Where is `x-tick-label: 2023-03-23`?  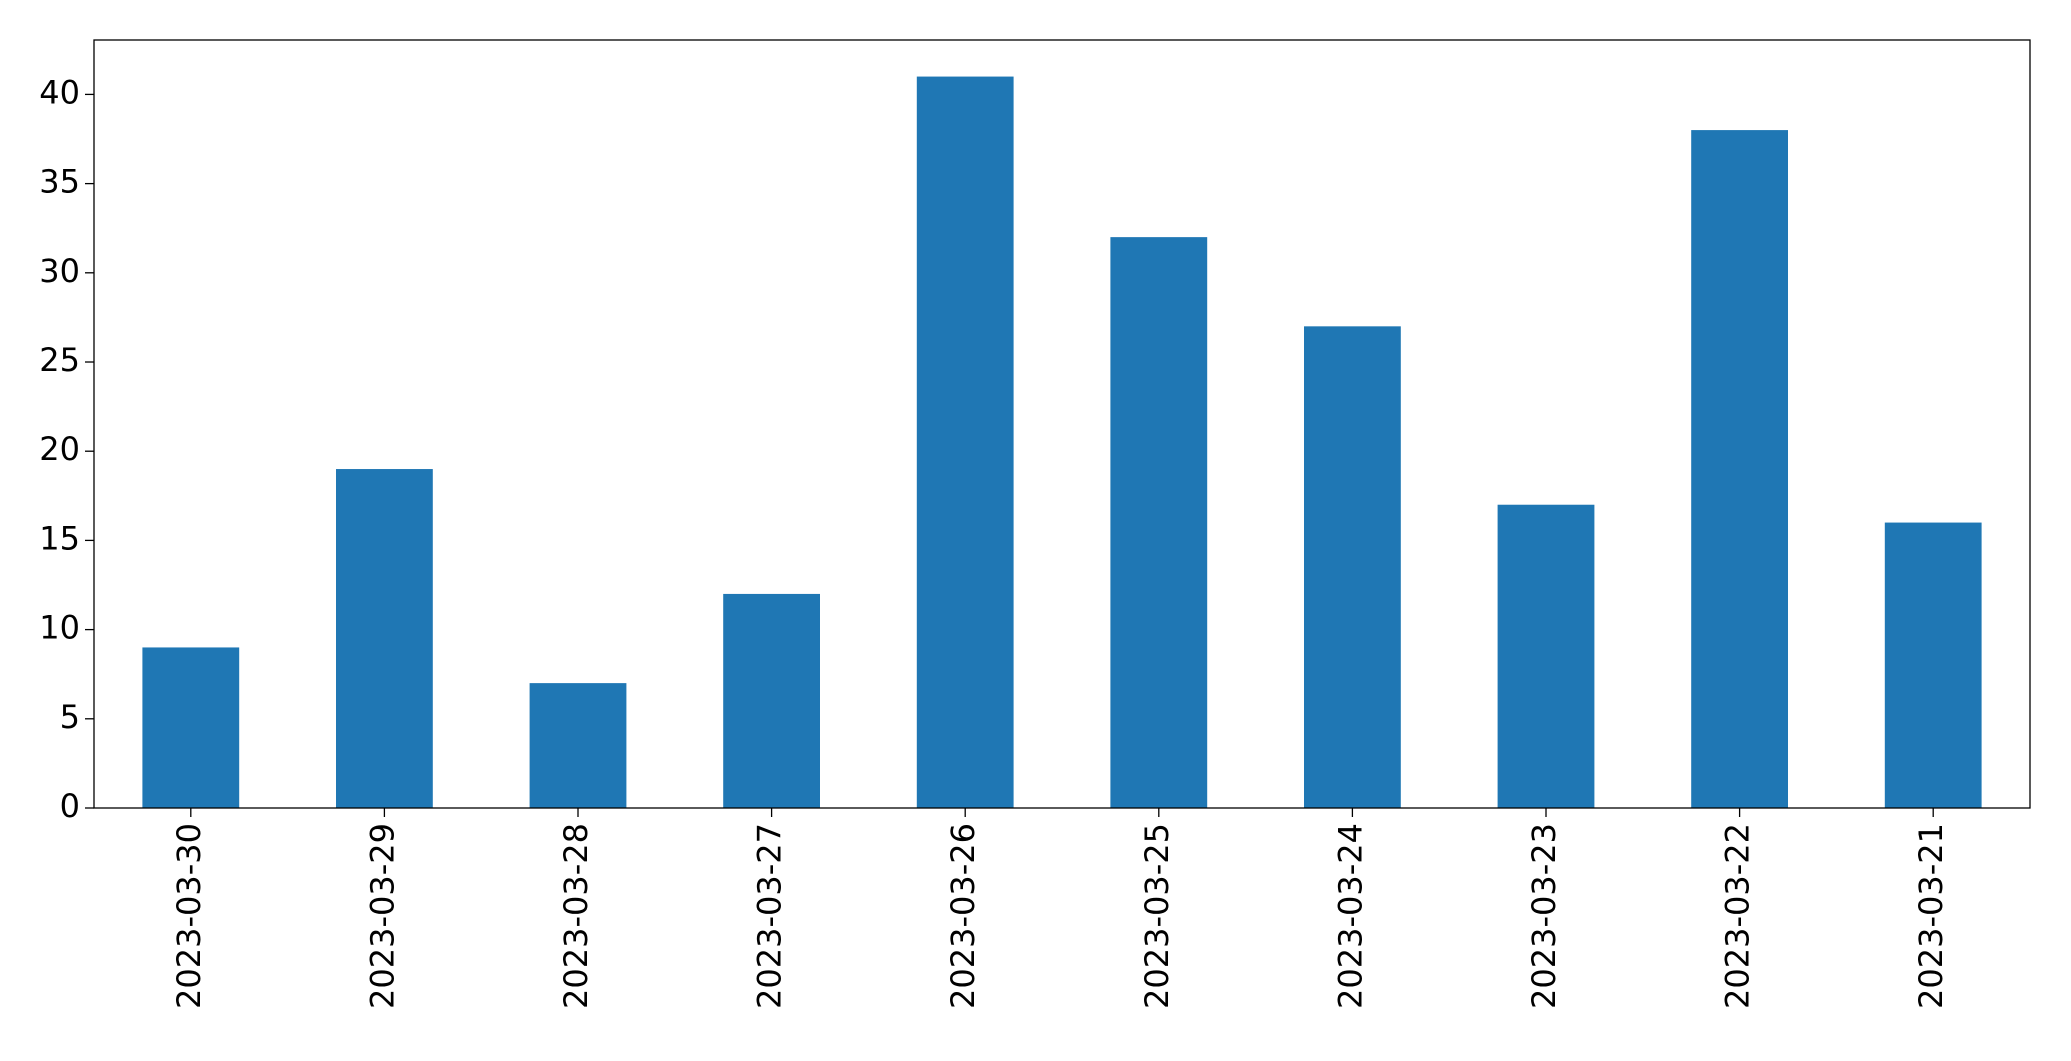
x-tick-label: 2023-03-23 is located at coordinates (1544, 916).